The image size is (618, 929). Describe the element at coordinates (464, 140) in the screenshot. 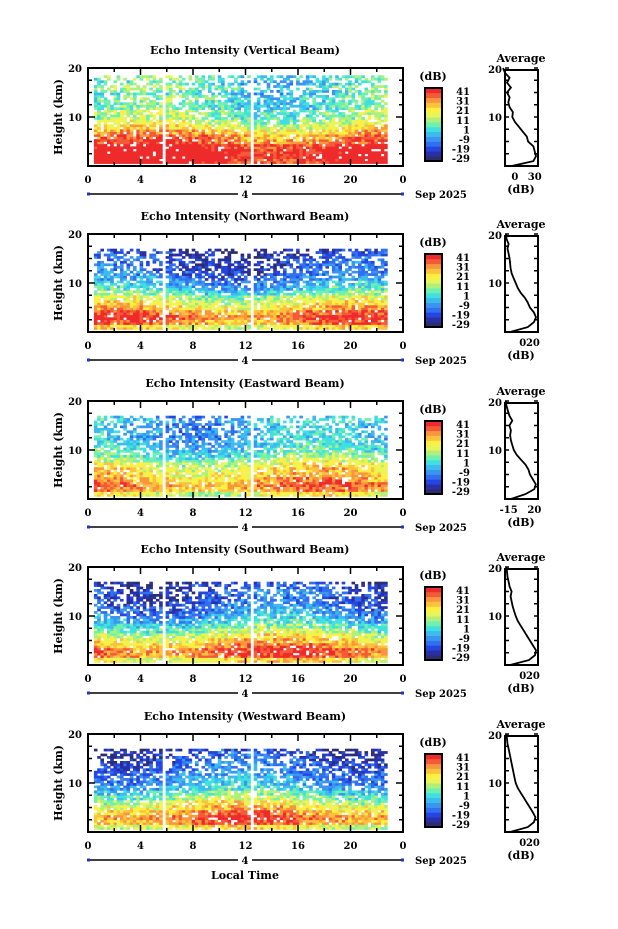

I see `colorbar-tick-label: -9` at that location.